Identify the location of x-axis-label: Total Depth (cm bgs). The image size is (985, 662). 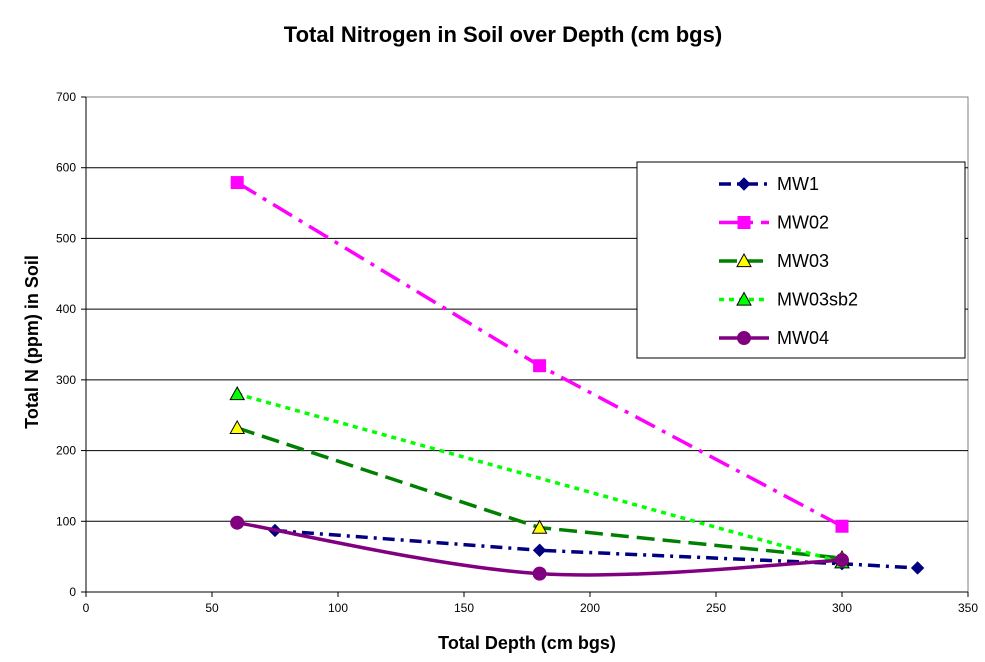
(527, 643).